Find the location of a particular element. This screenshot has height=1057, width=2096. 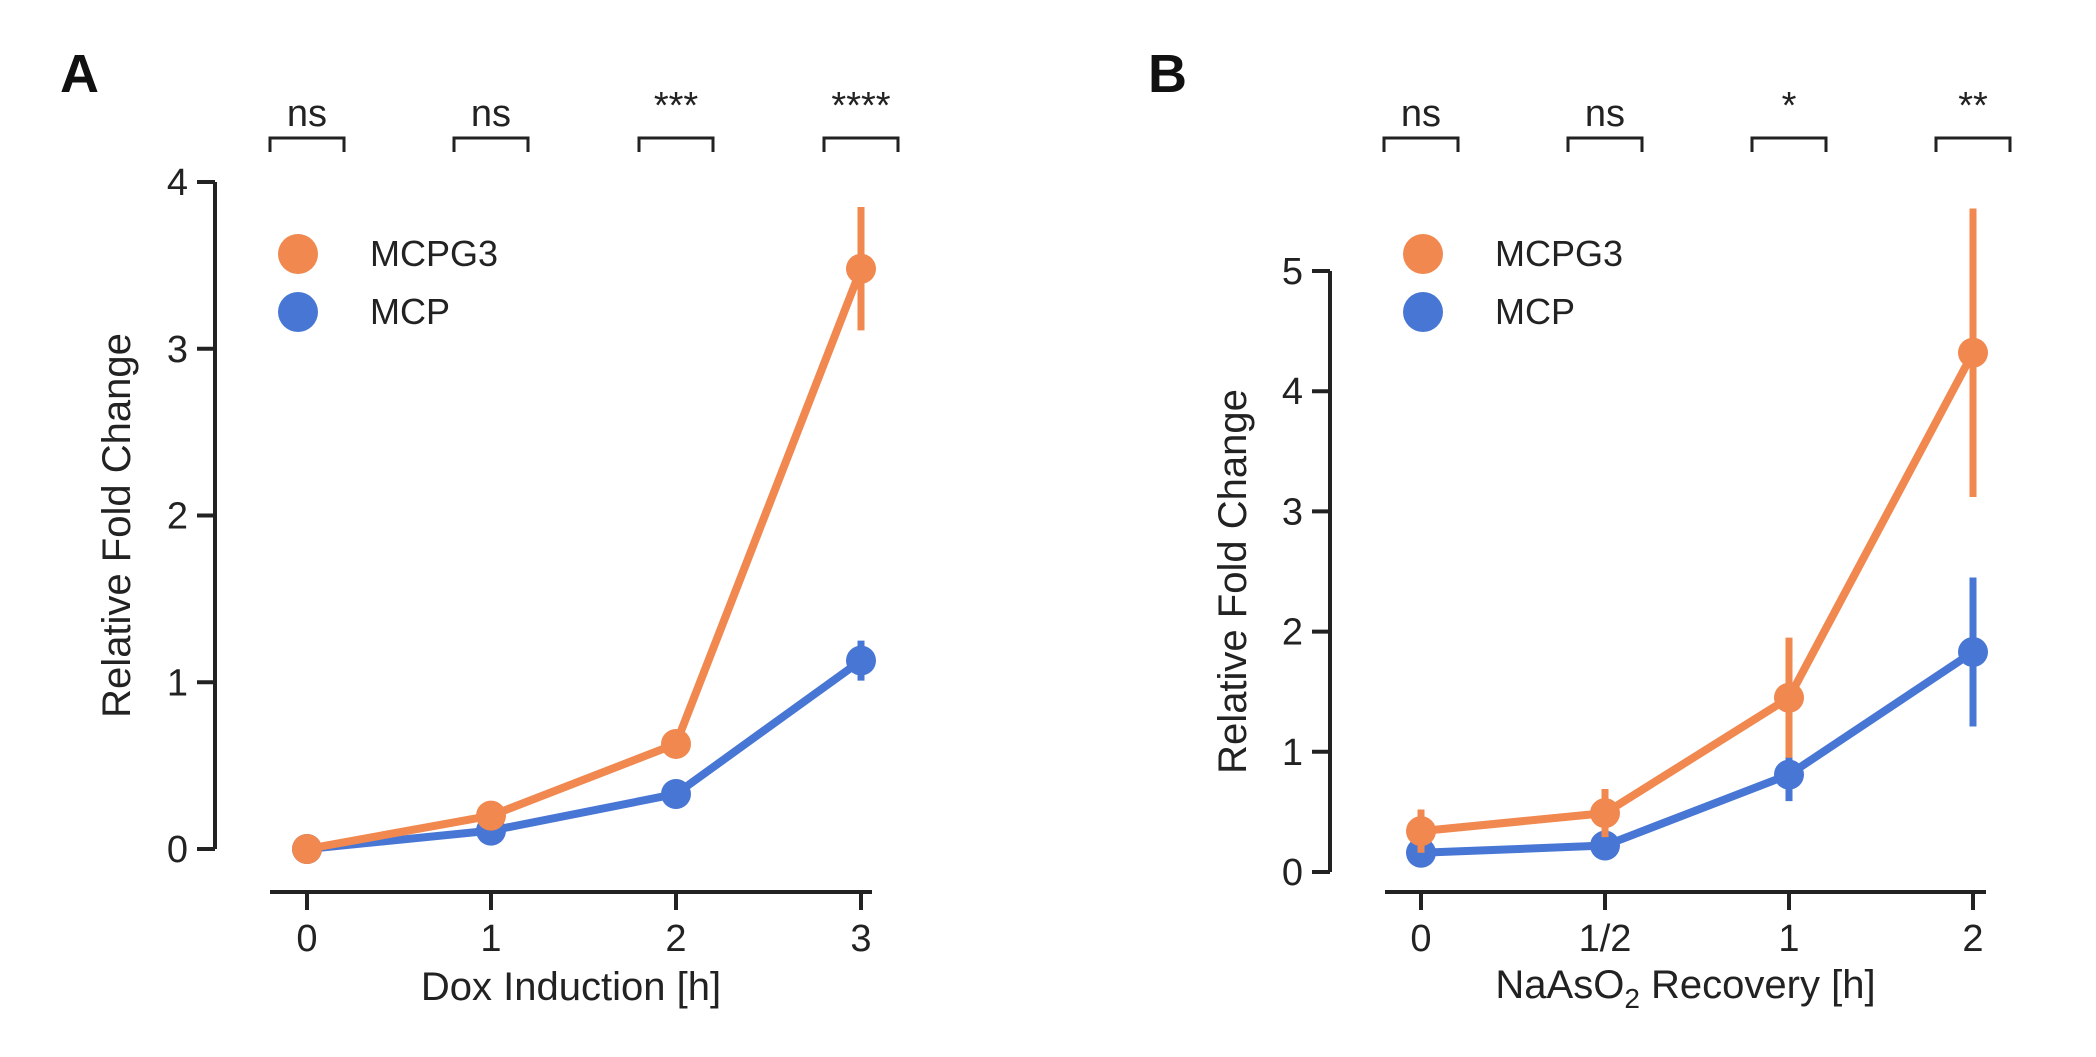

panel-a-x-tick-label: 3 is located at coordinates (860, 939).